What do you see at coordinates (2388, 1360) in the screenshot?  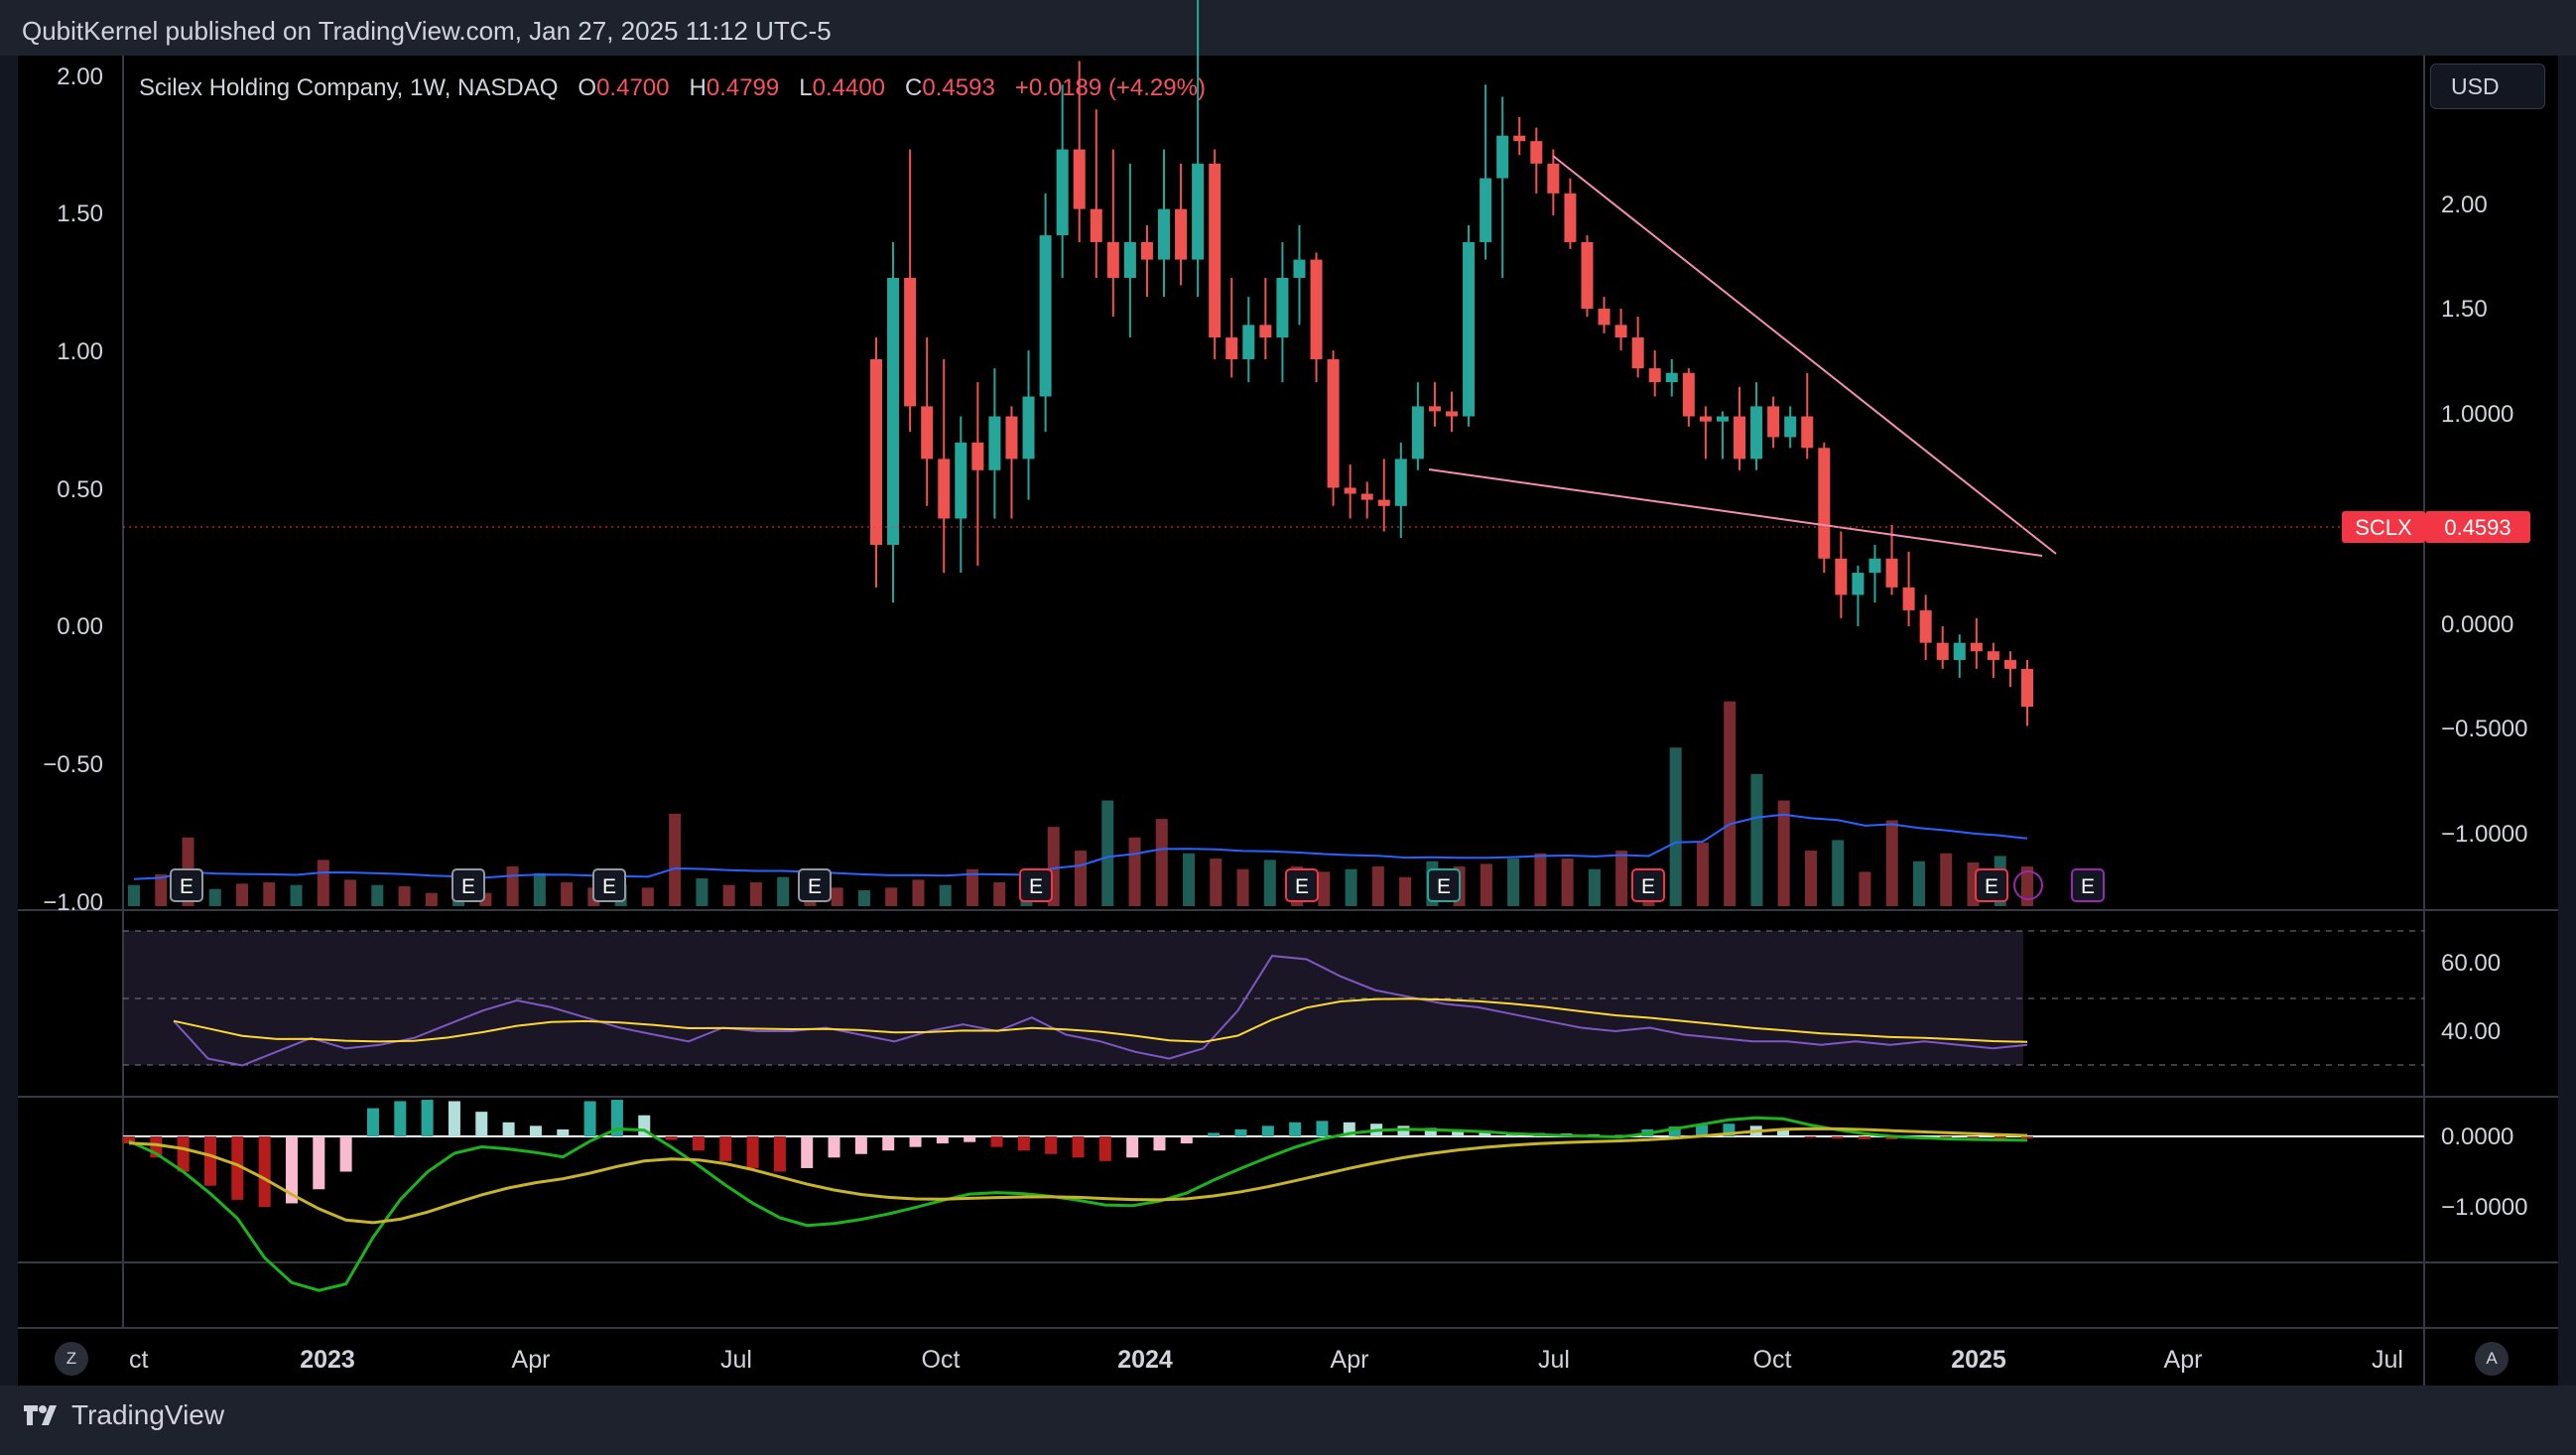 I see `time-axis-label: Jul` at bounding box center [2388, 1360].